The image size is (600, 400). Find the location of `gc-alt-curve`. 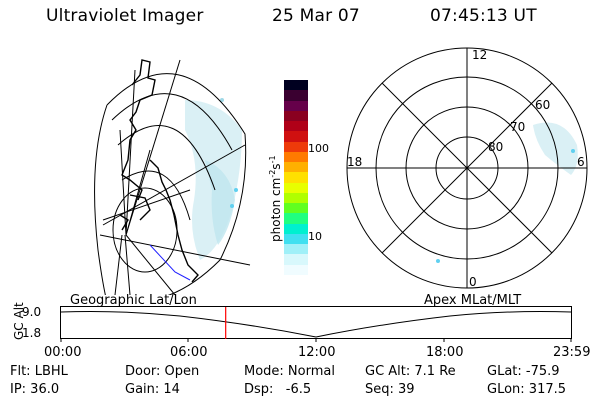

gc-alt-curve is located at coordinates (316, 324).